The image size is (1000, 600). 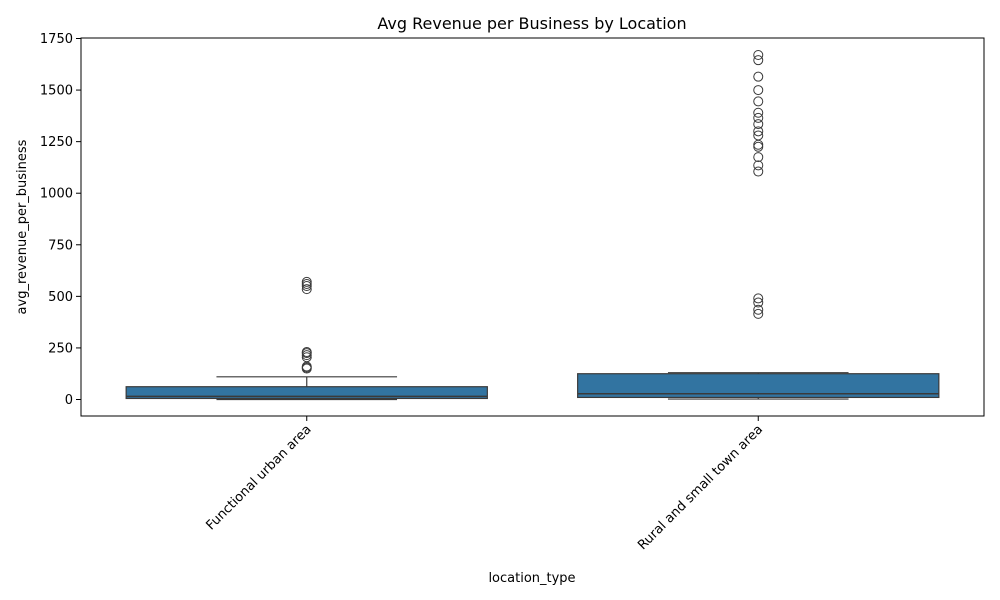 I want to click on y-tick-label: 750, so click(x=60, y=245).